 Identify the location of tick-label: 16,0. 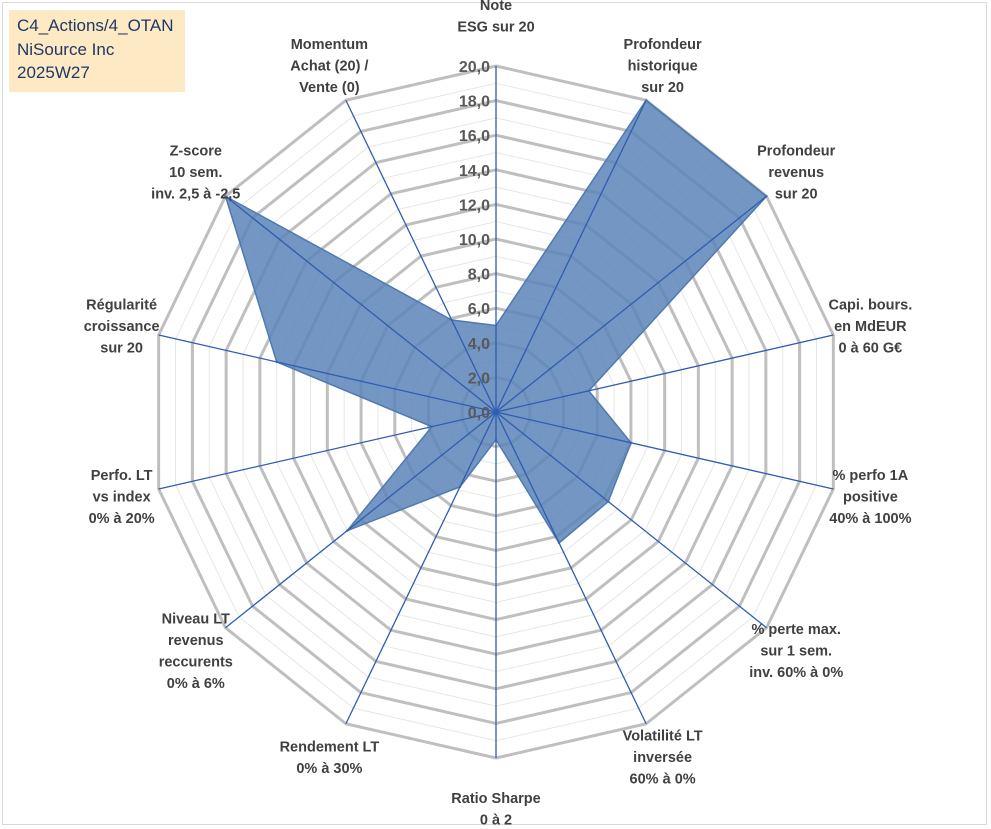
(474, 136).